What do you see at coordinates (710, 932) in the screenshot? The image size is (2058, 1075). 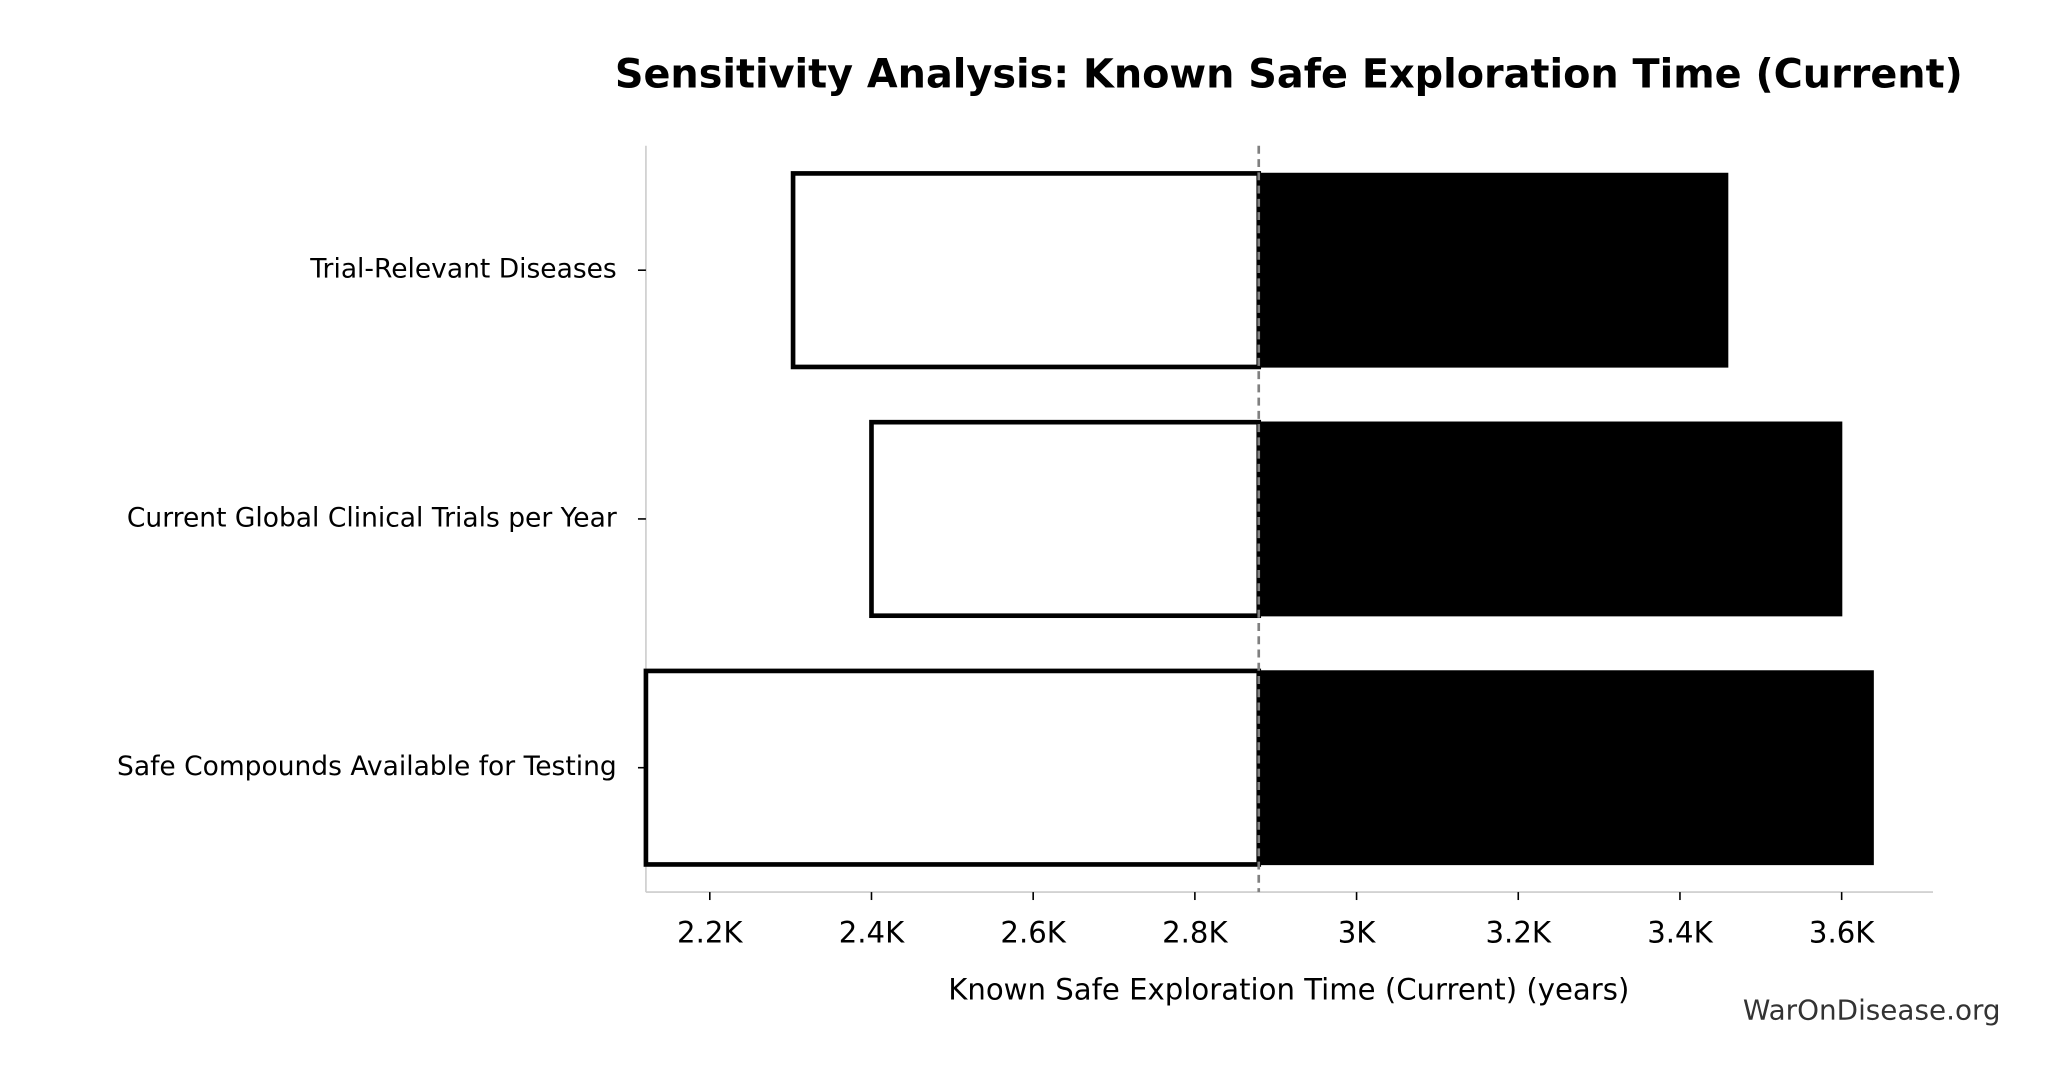 I see `x-tick-label: 2.2K` at bounding box center [710, 932].